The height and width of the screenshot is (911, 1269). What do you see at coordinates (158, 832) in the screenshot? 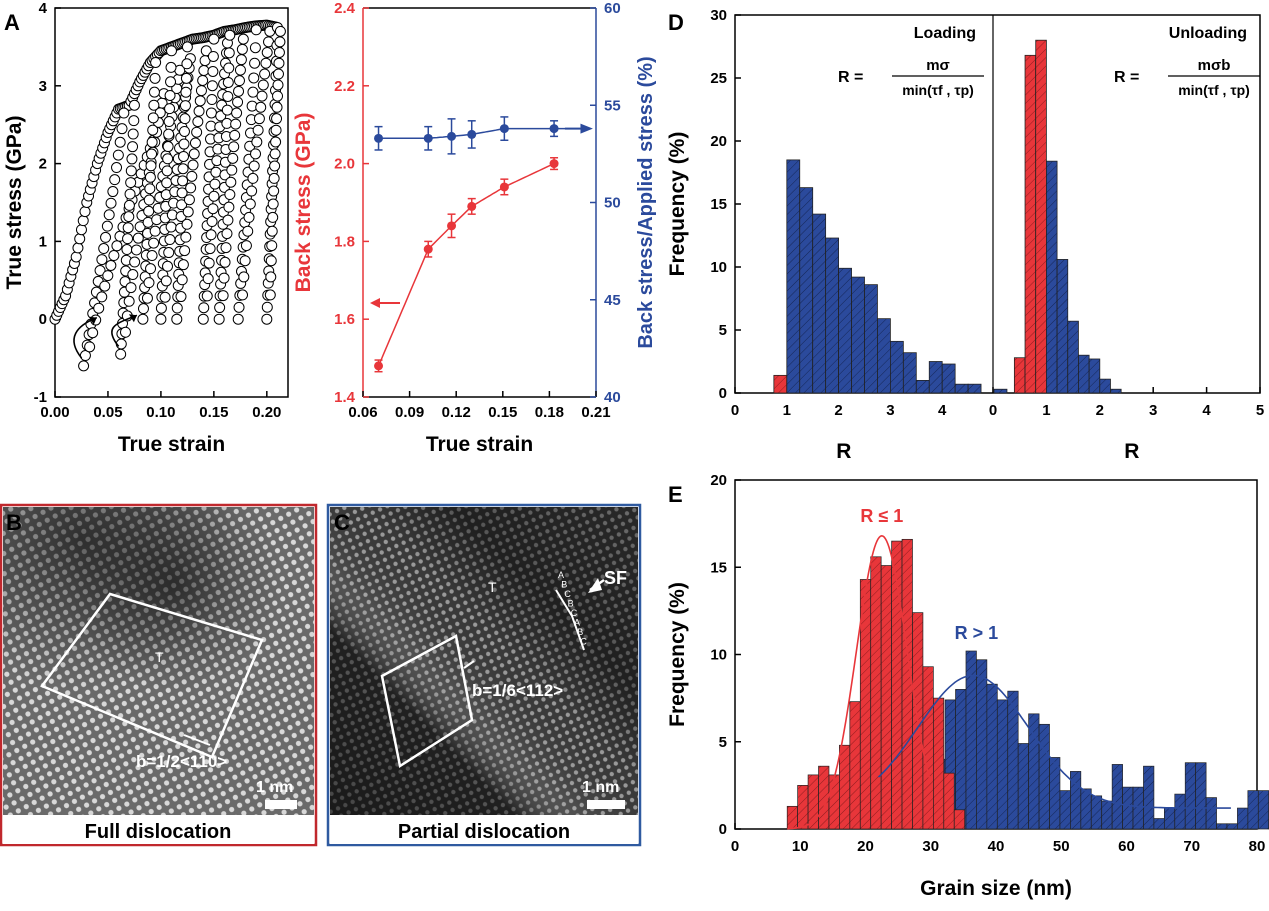
I see `caption-full: Full dislocation` at bounding box center [158, 832].